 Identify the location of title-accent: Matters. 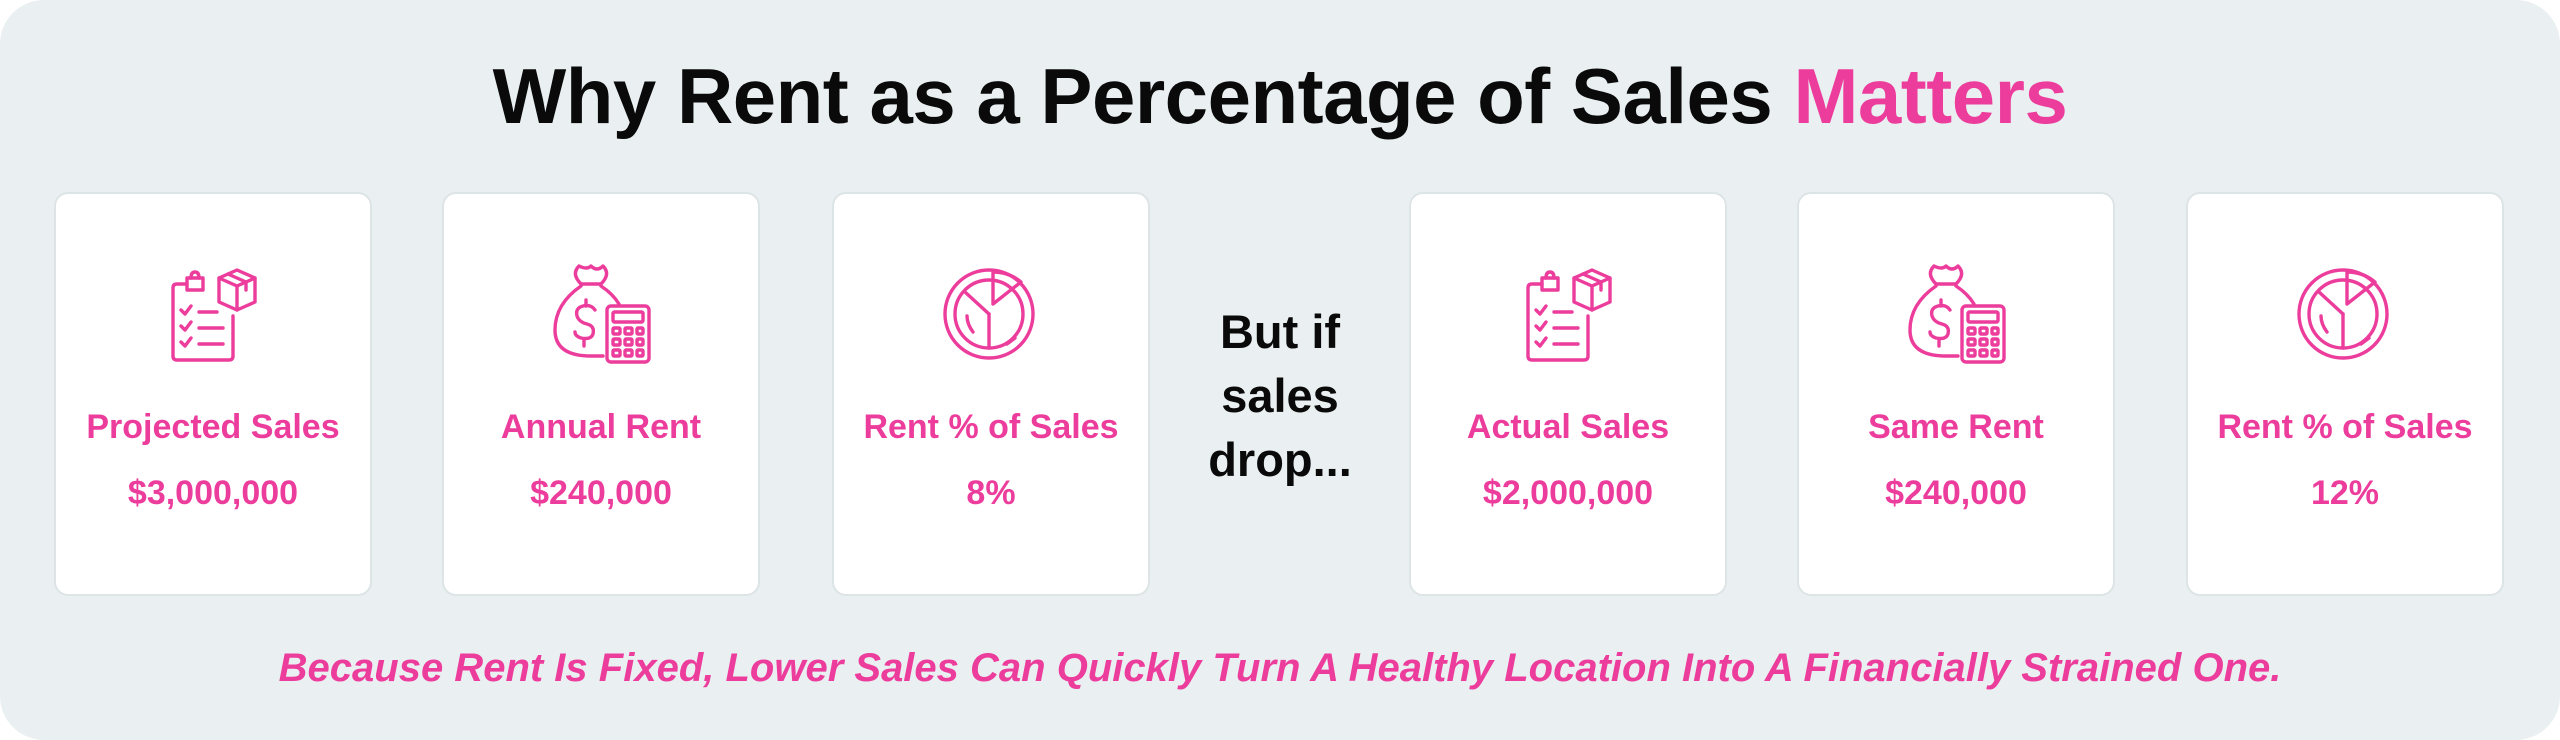
(1930, 96).